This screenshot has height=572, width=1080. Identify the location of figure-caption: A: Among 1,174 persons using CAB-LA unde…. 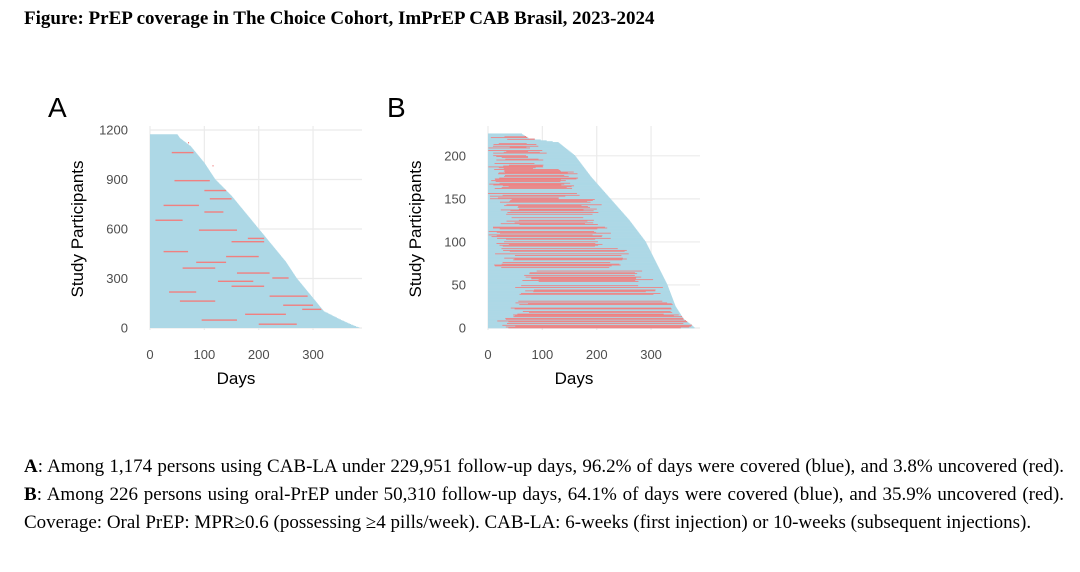
(544, 495).